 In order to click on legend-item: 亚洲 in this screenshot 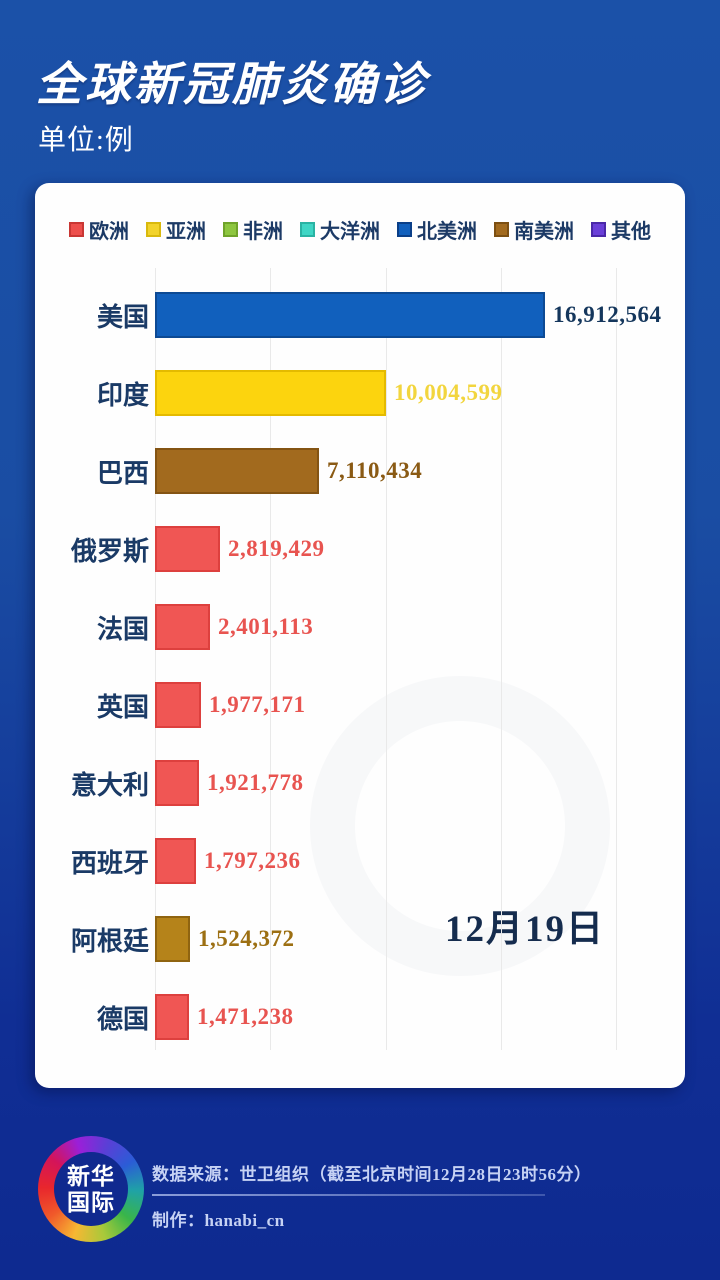, I will do `click(176, 229)`.